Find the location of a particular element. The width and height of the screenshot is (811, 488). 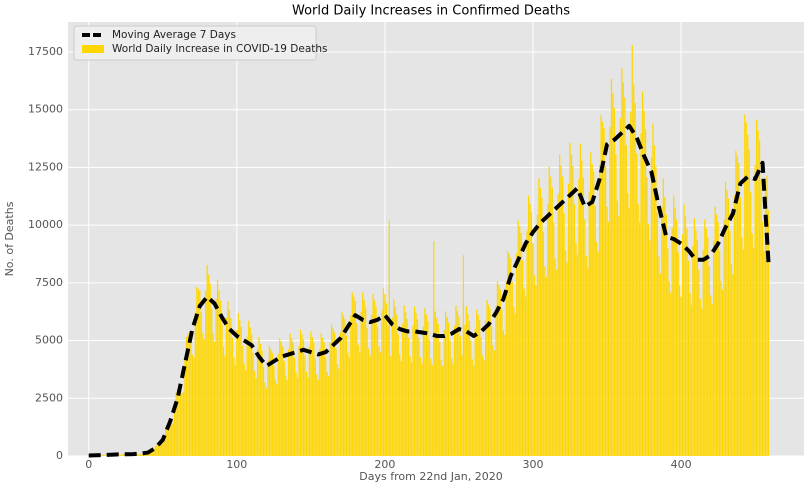

y-tick-label: 15000 is located at coordinates (45, 109).